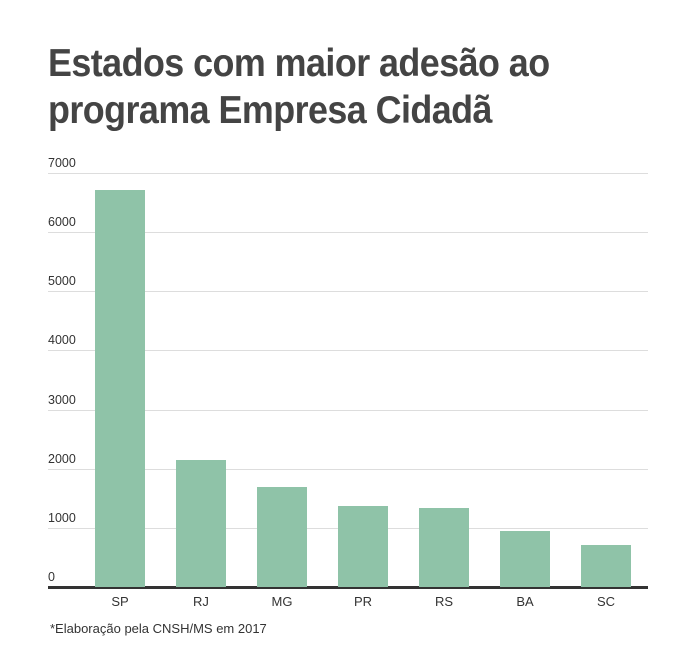  What do you see at coordinates (363, 546) in the screenshot?
I see `bar-pr` at bounding box center [363, 546].